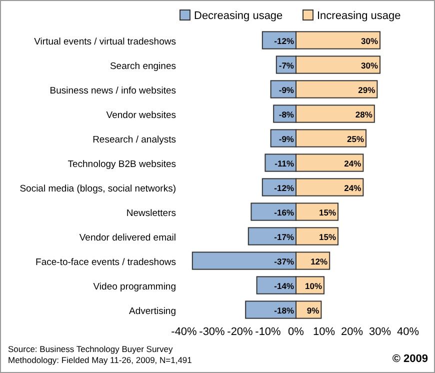 Image resolution: width=435 pixels, height=373 pixels. What do you see at coordinates (284, 237) in the screenshot?
I see `data-label: -17%` at bounding box center [284, 237].